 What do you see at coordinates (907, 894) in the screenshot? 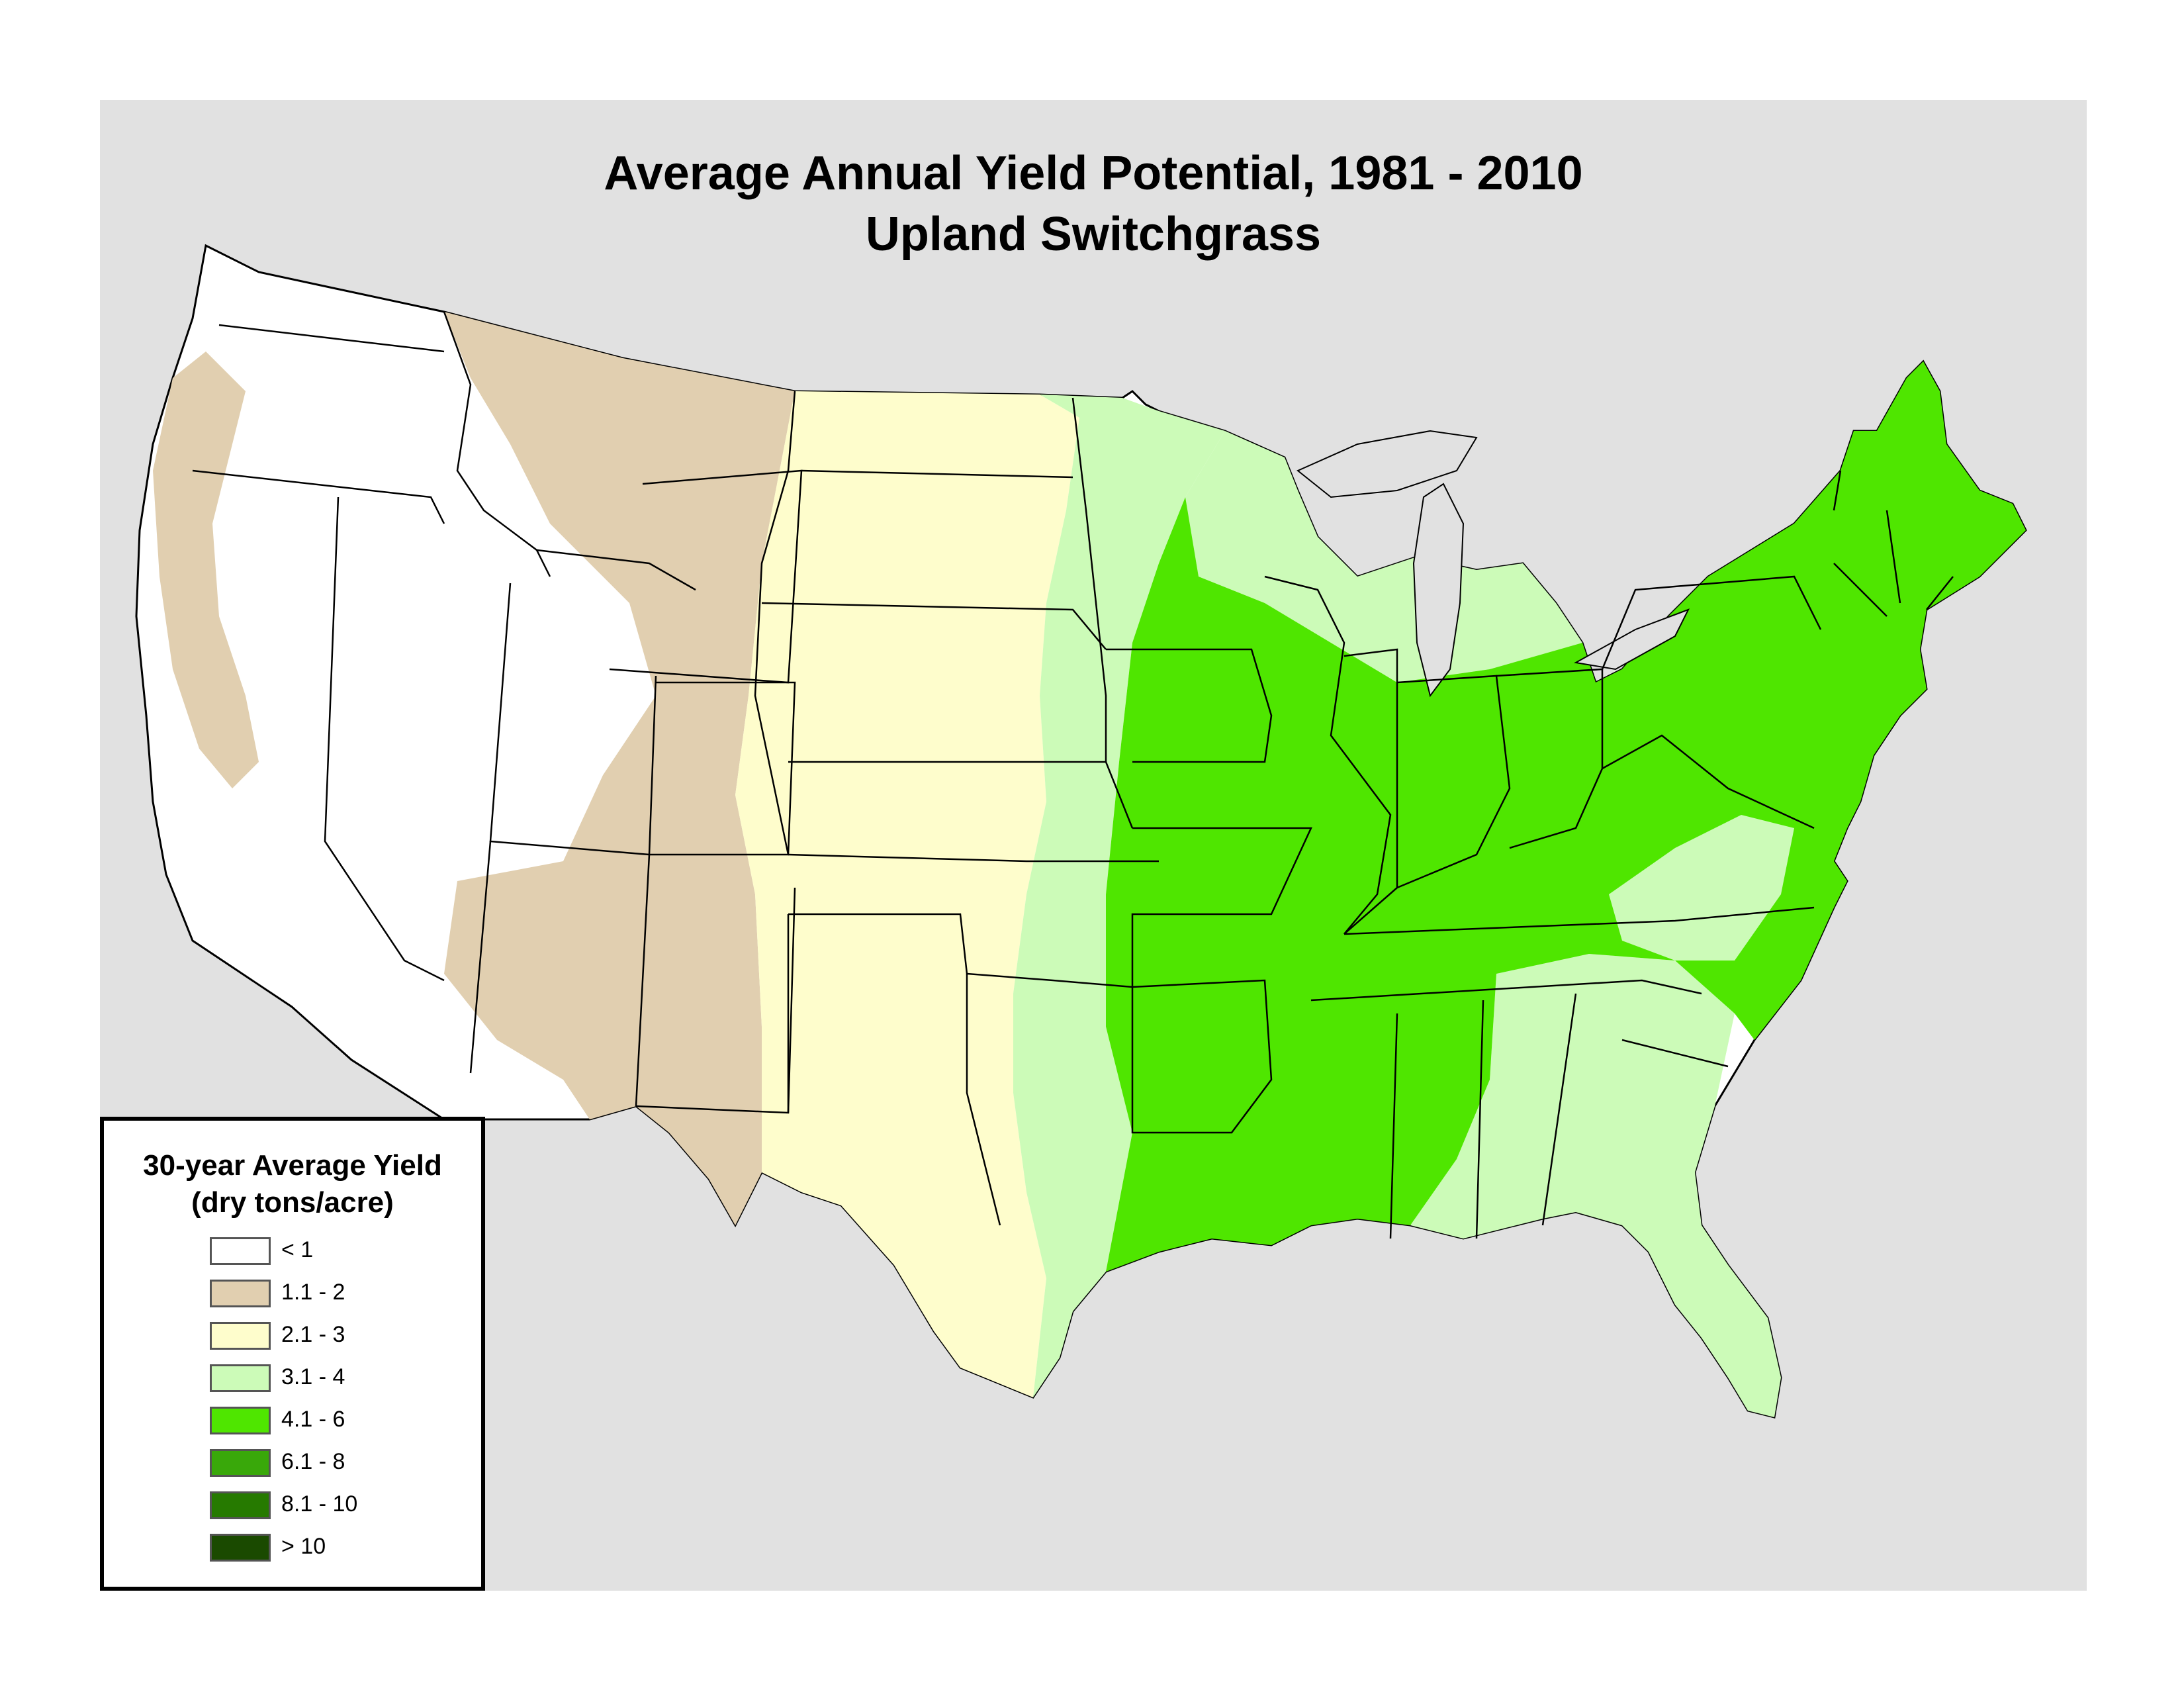
I see `region-cream-plains` at bounding box center [907, 894].